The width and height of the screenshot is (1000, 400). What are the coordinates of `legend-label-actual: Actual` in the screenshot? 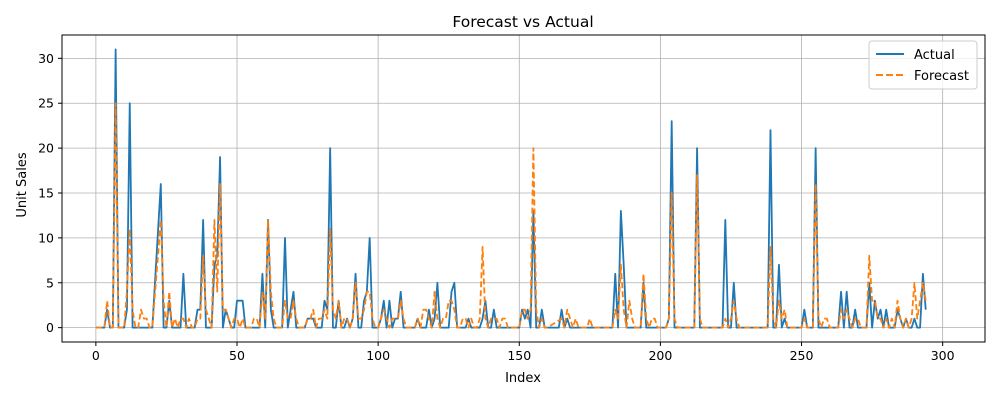 It's located at (934, 55).